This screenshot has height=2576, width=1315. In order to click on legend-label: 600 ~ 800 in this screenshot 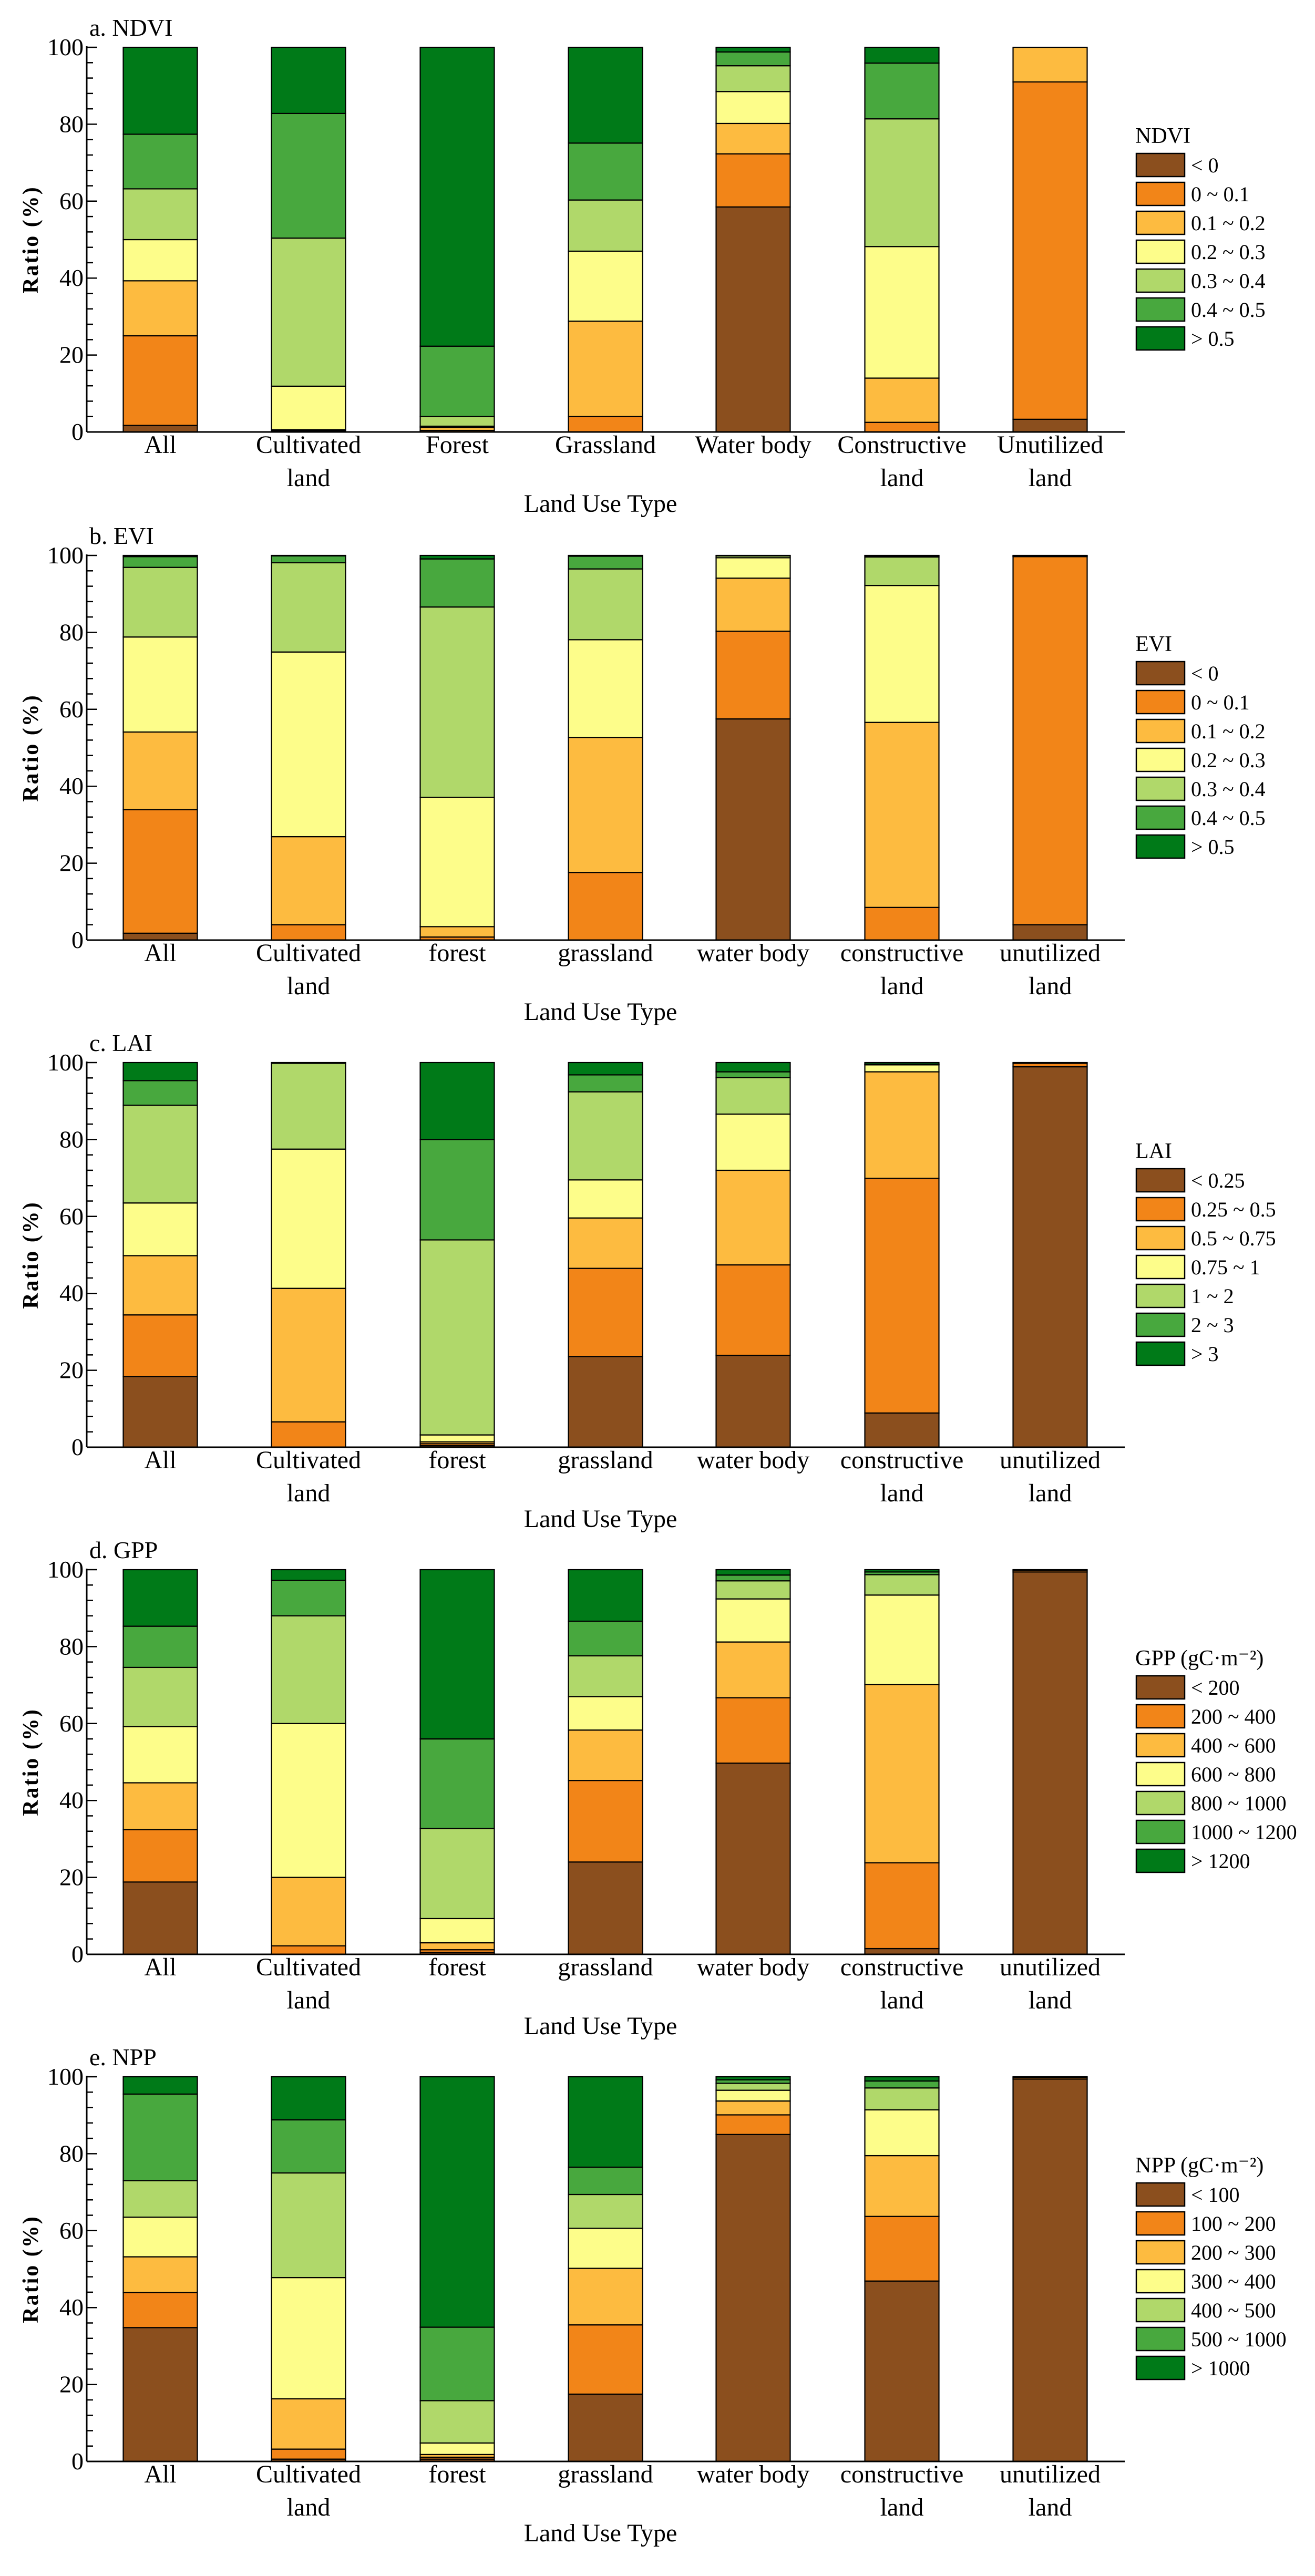, I will do `click(1233, 1774)`.